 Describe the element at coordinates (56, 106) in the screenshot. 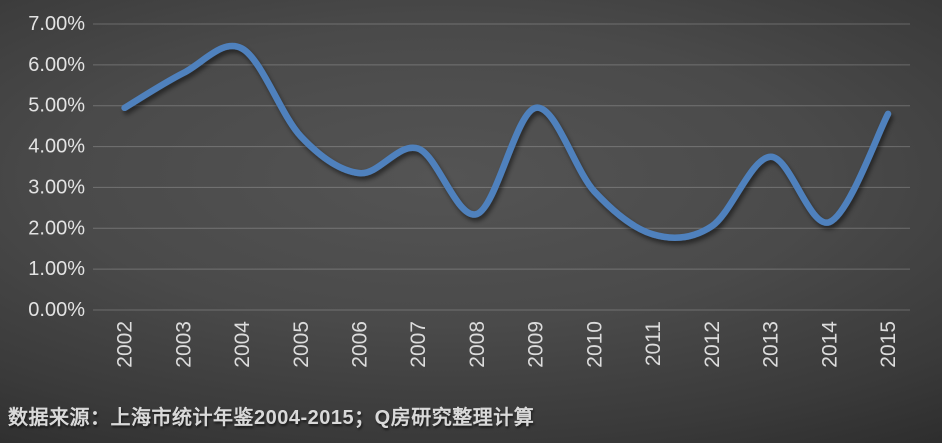

I see `y-tick-label: 5.00%` at that location.